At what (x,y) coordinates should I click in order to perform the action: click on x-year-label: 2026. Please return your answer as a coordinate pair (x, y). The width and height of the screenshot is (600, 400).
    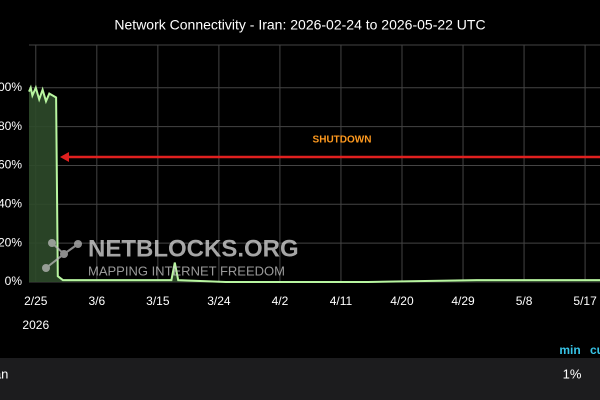
    Looking at the image, I should click on (35, 325).